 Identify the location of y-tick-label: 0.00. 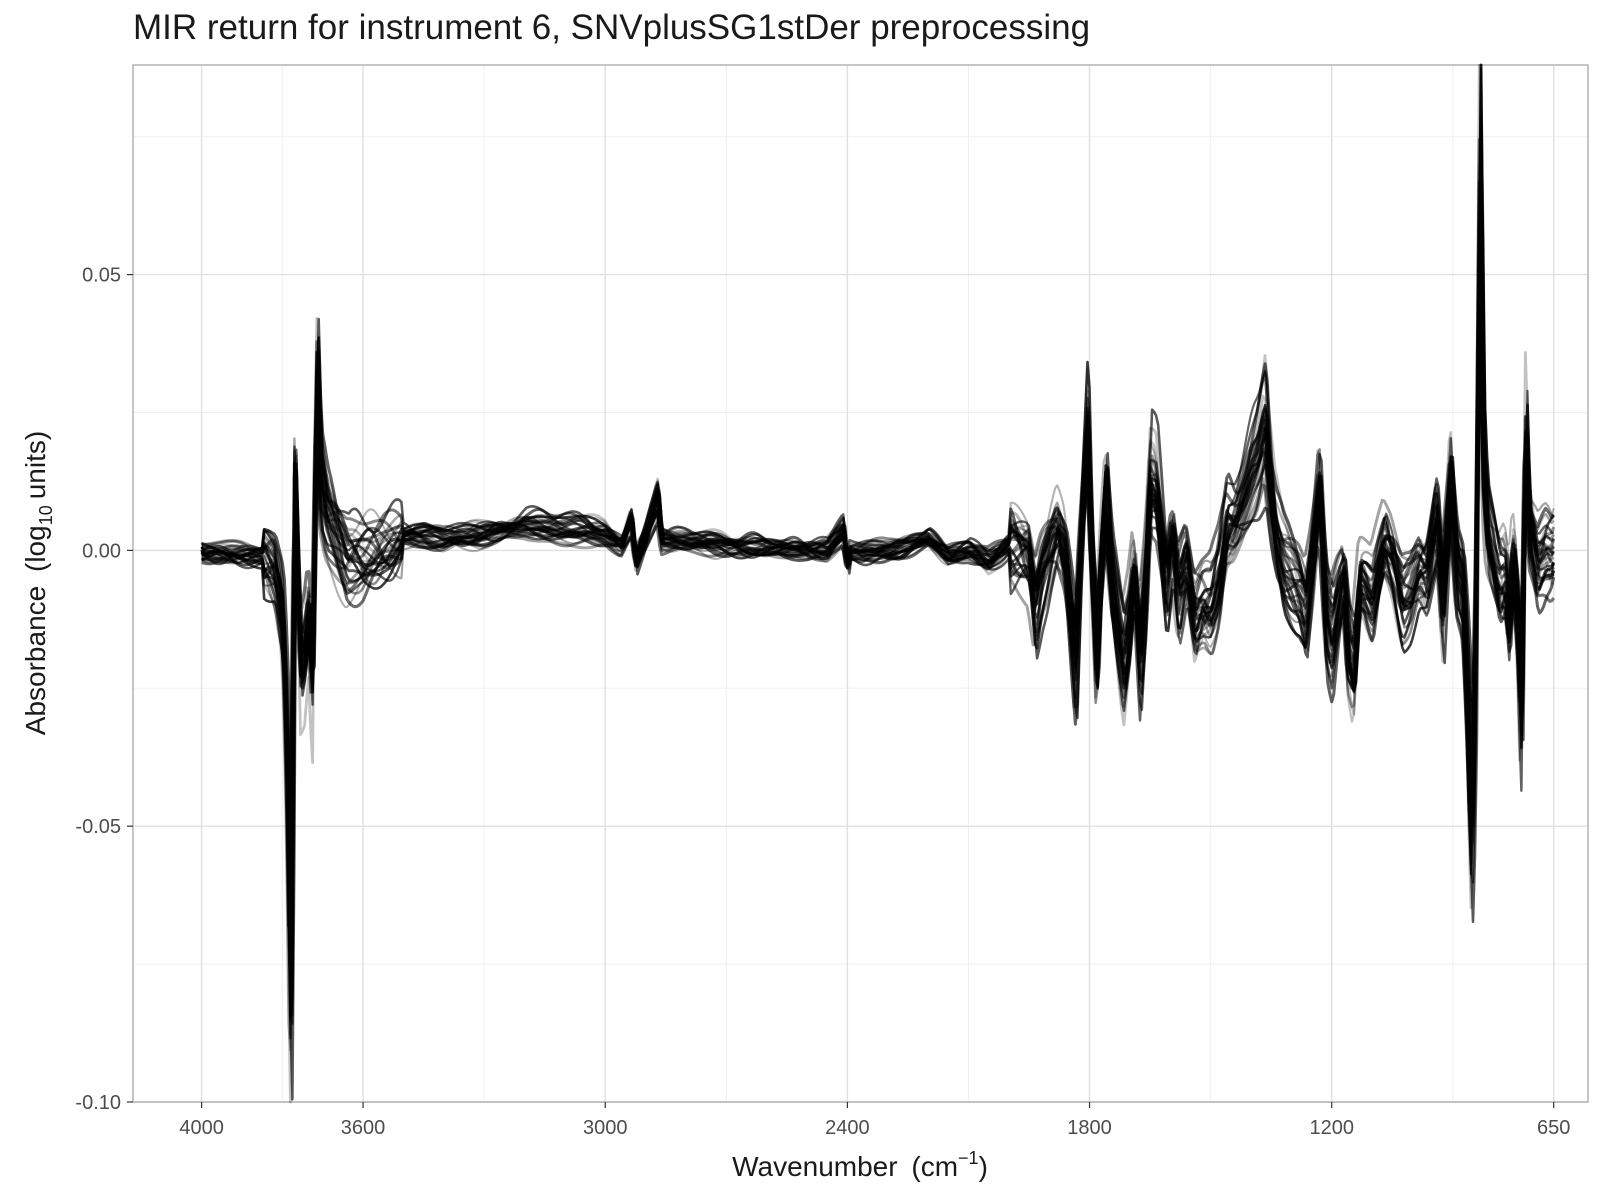
(101, 551).